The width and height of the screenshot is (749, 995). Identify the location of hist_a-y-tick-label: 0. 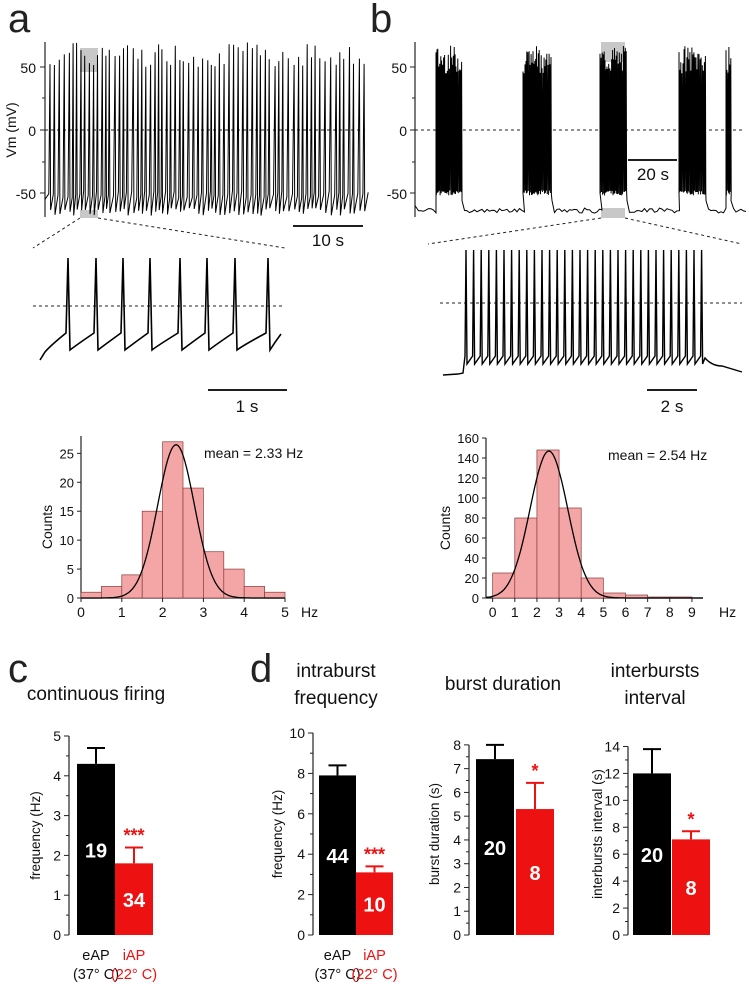
(70, 598).